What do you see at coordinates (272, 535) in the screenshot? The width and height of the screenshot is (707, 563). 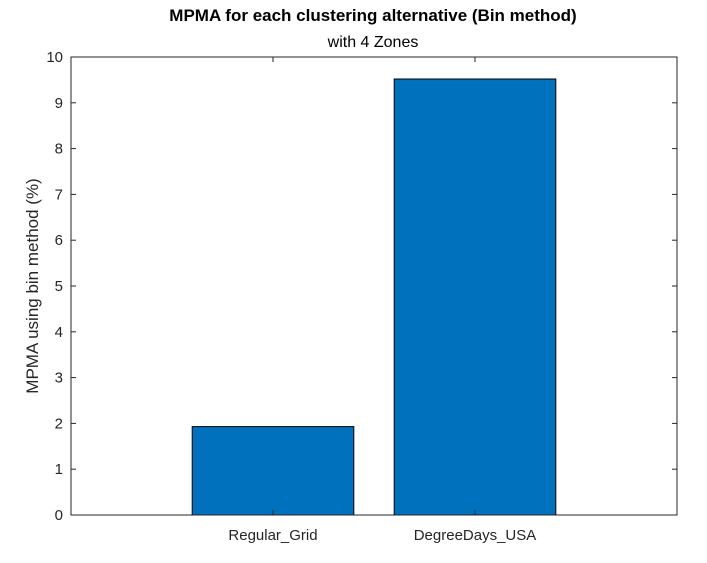 I see `x-tick-label: Regular_Grid` at bounding box center [272, 535].